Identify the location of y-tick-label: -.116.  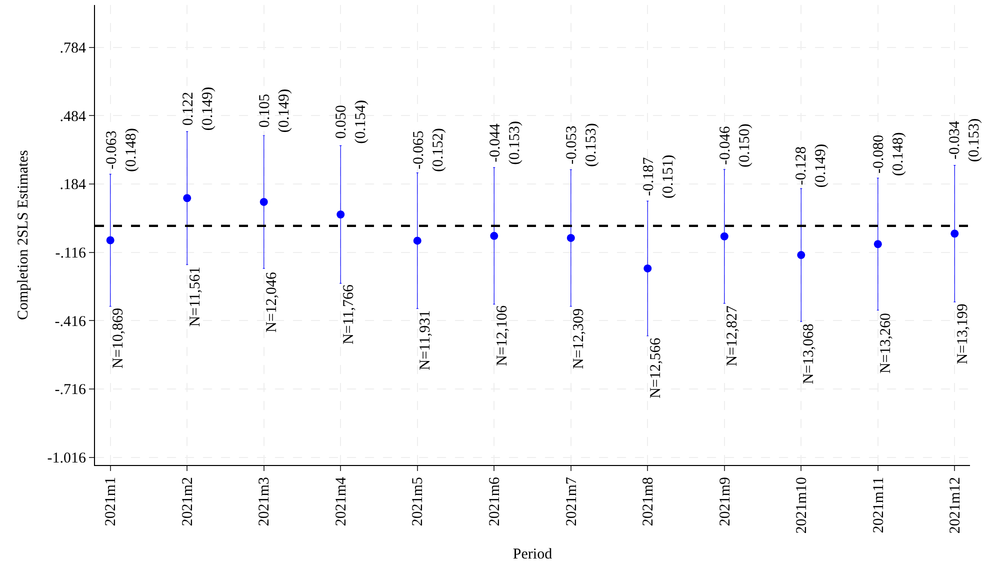
(70, 254).